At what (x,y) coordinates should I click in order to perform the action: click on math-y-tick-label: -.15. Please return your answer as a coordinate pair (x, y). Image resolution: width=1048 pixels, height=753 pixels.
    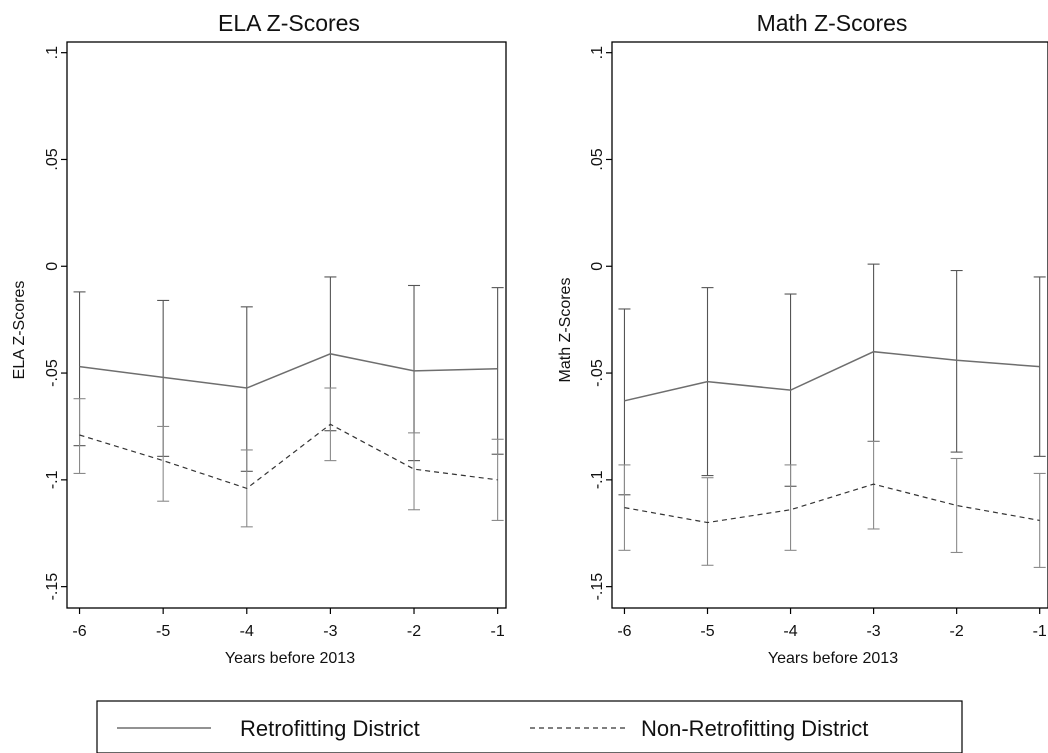
    Looking at the image, I should click on (597, 587).